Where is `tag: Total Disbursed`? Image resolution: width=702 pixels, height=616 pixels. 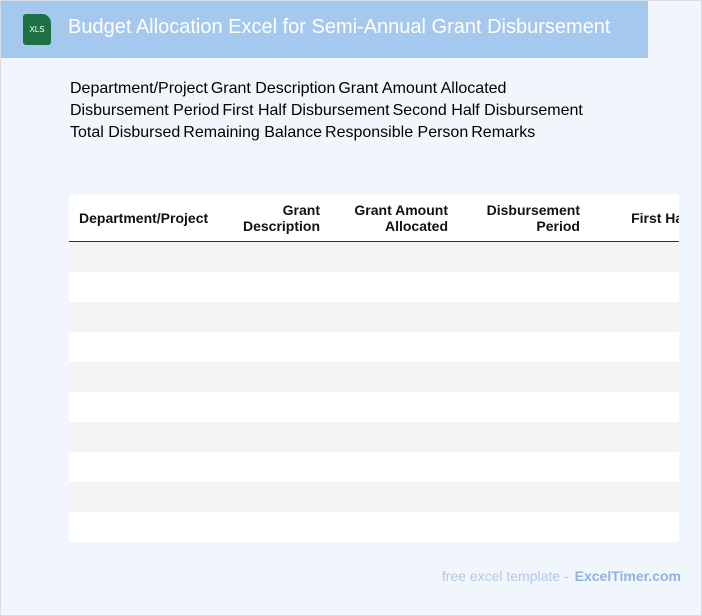 tag: Total Disbursed is located at coordinates (125, 132).